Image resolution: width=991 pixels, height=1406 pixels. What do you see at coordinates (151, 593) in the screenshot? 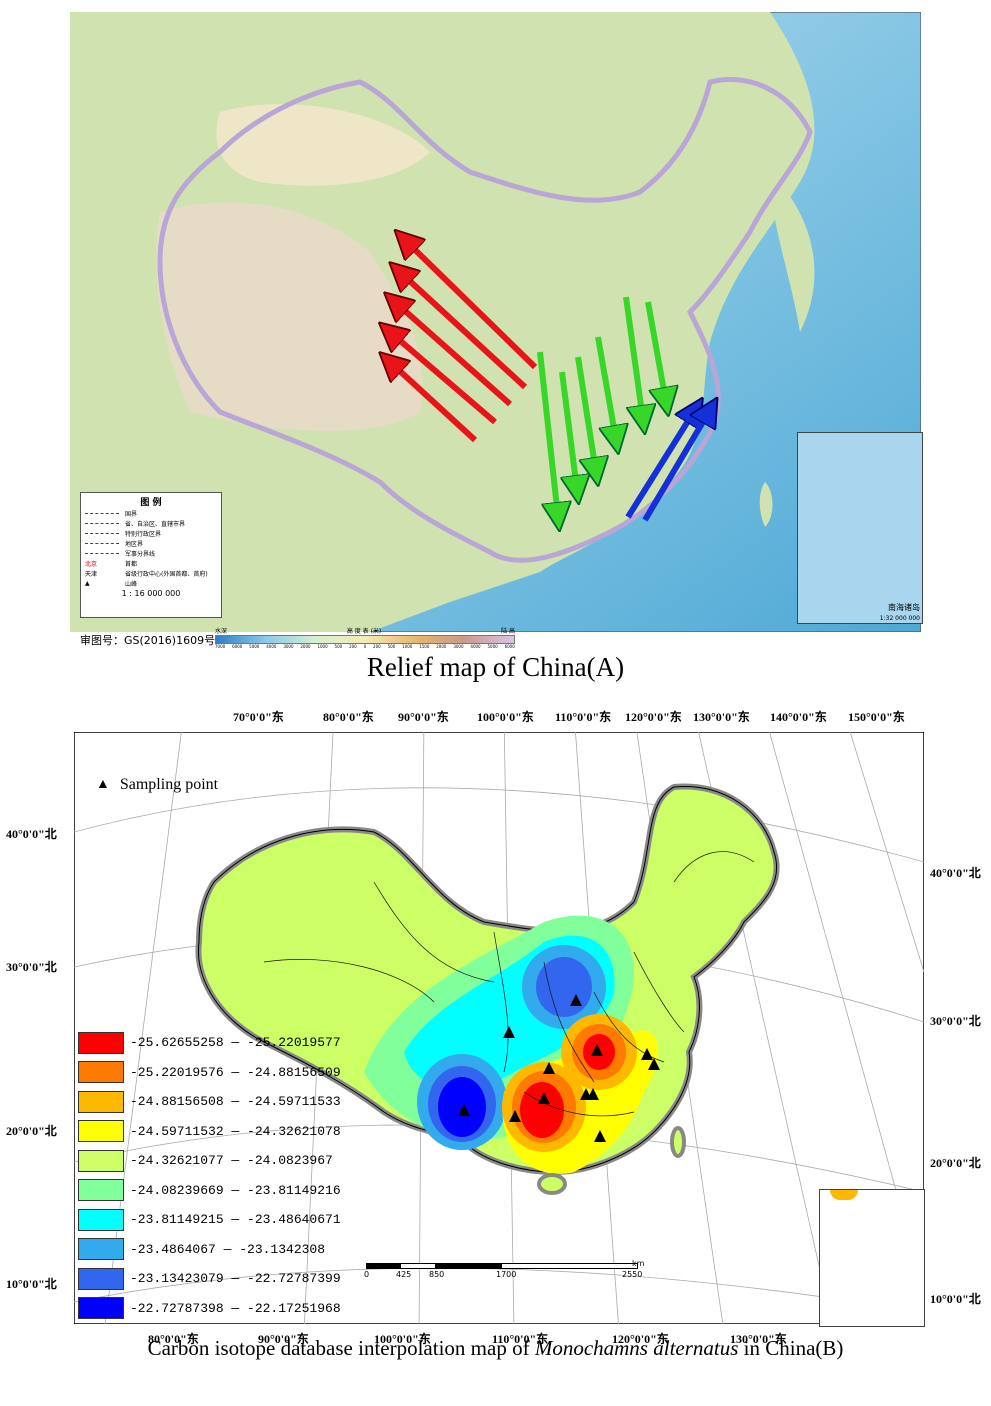
I see `scale-a: 1 : 16 000 000` at bounding box center [151, 593].